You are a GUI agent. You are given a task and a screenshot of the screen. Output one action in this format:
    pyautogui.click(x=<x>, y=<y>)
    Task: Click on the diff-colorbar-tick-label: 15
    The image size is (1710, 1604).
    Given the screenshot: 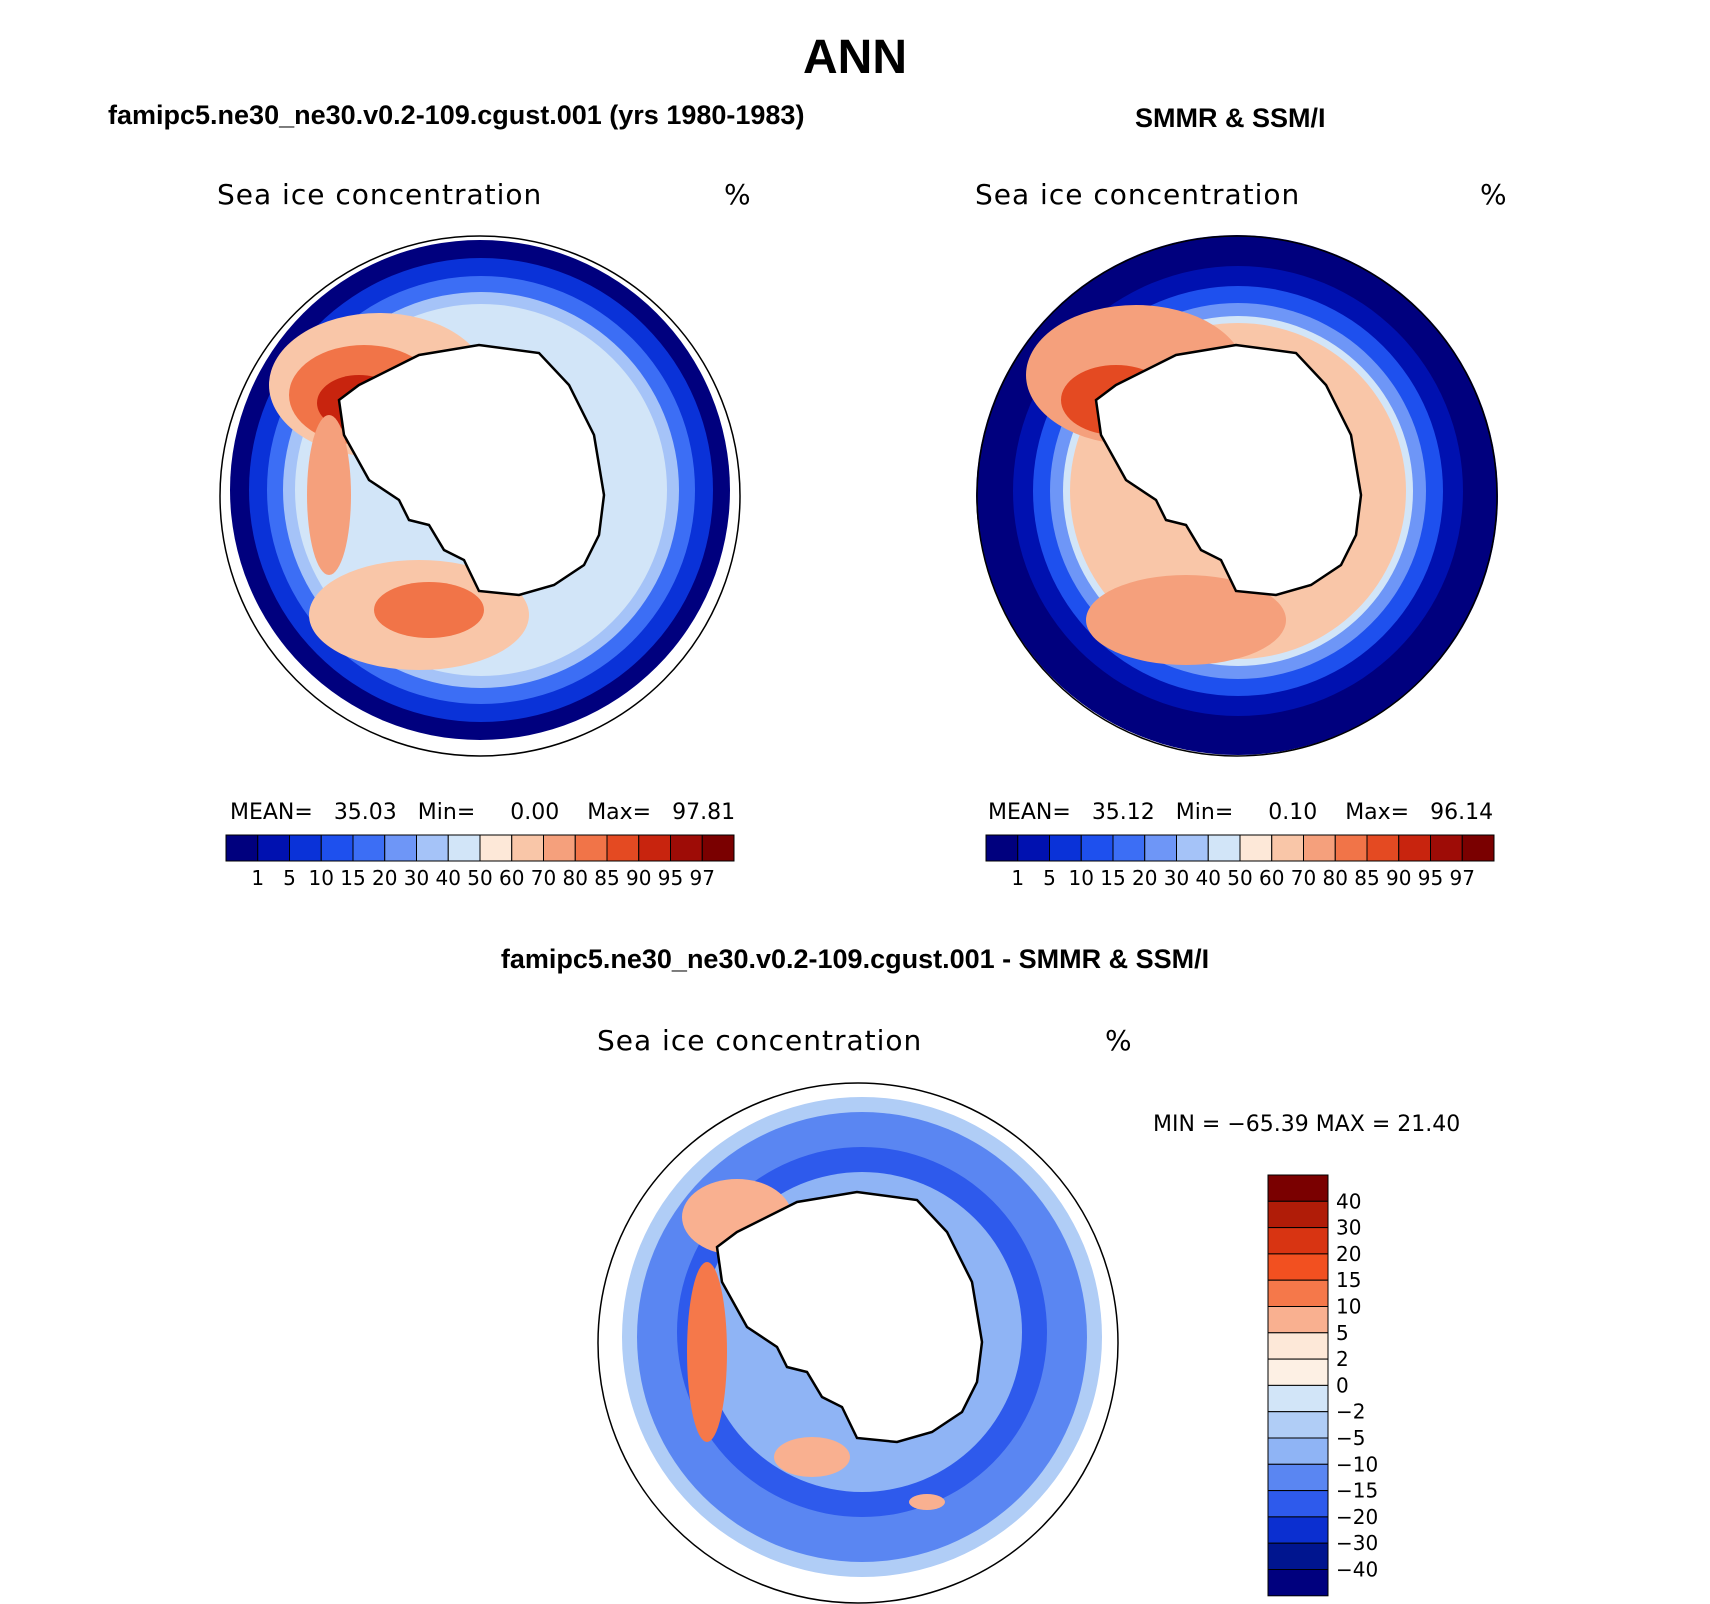 What is the action you would take?
    pyautogui.click(x=1348, y=1280)
    